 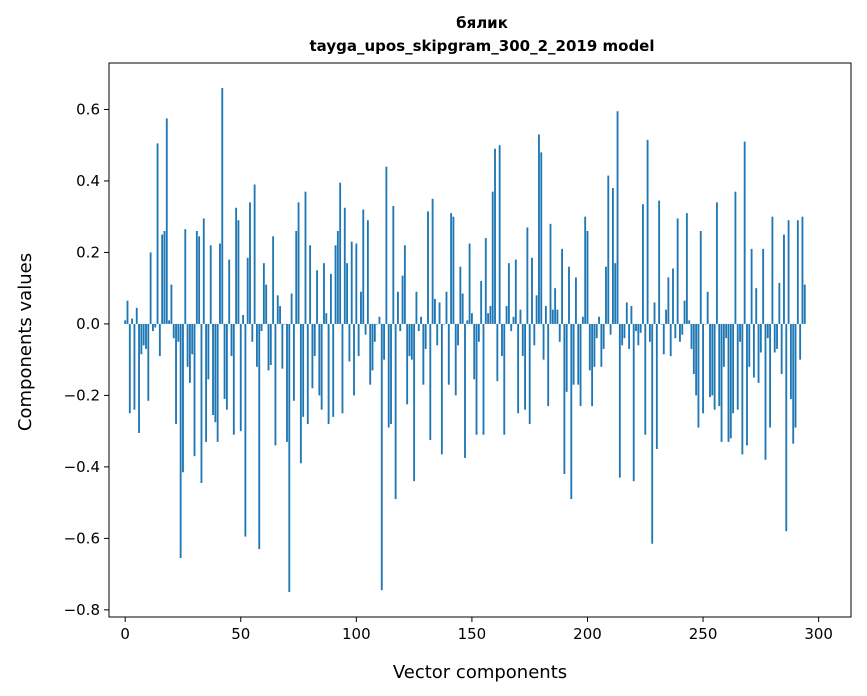 I want to click on x-axis-label: Vector components, so click(x=480, y=672).